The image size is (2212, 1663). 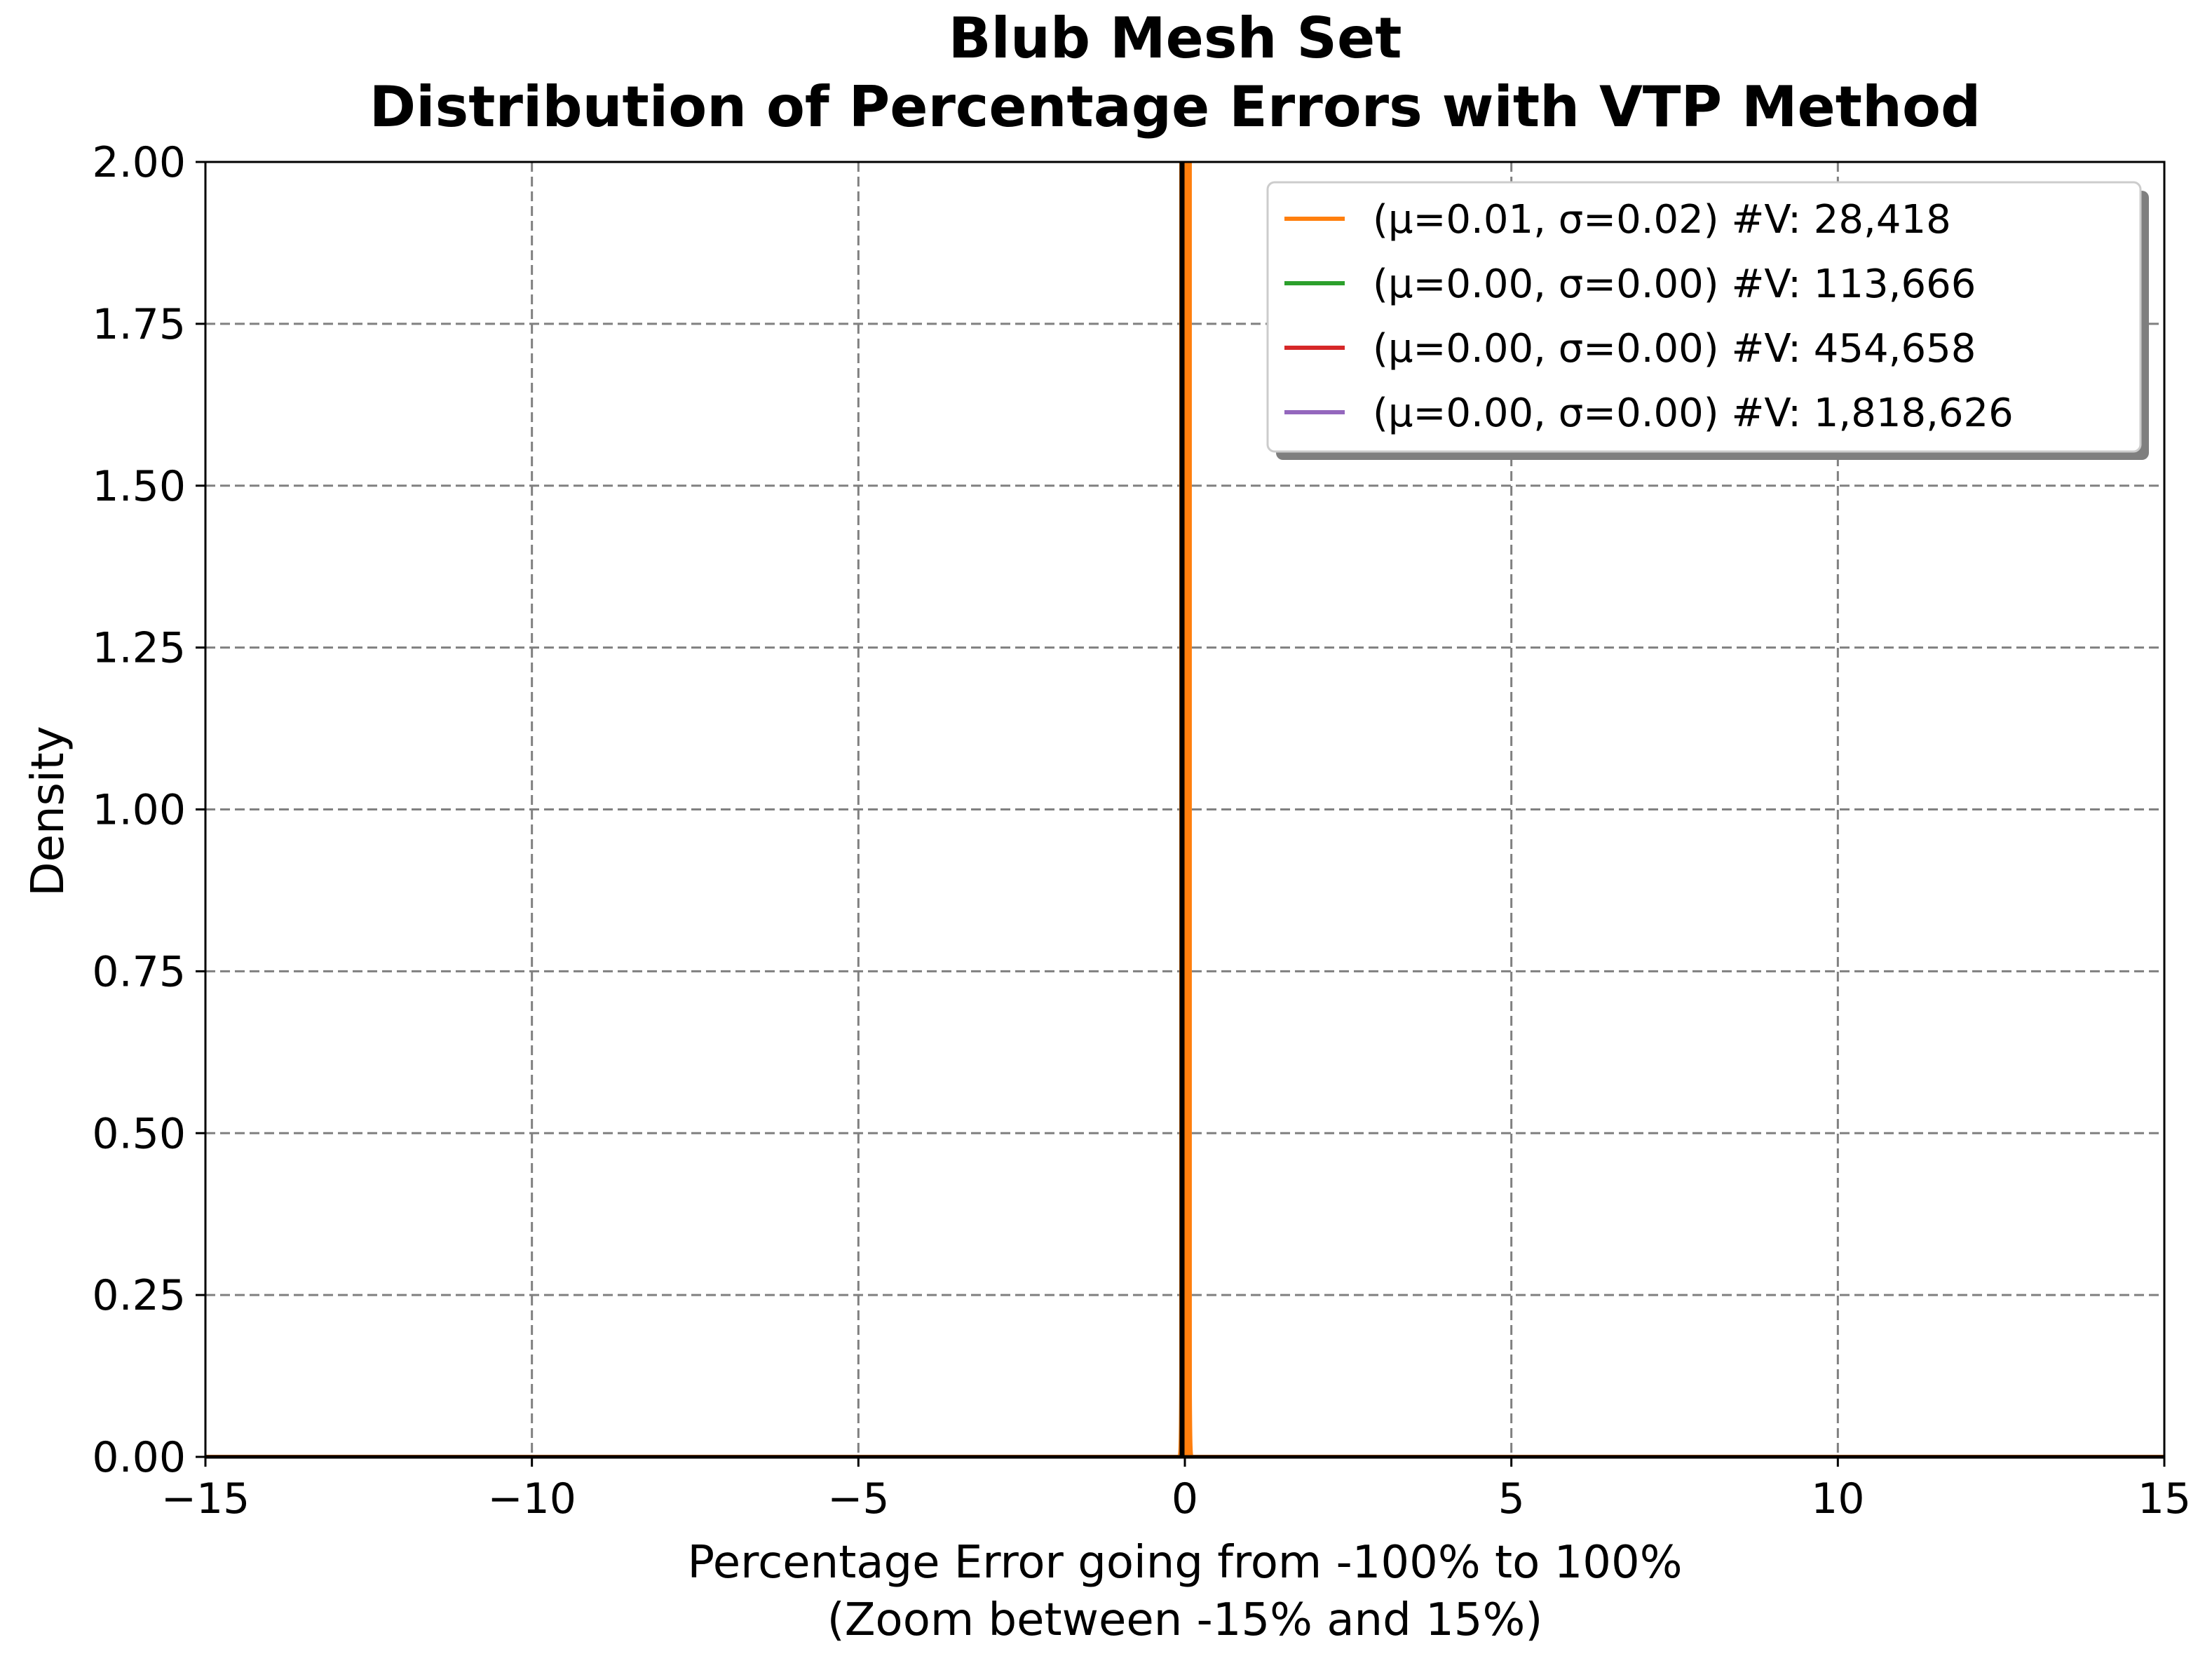 I want to click on y-tick-label: 2.00, so click(x=139, y=162).